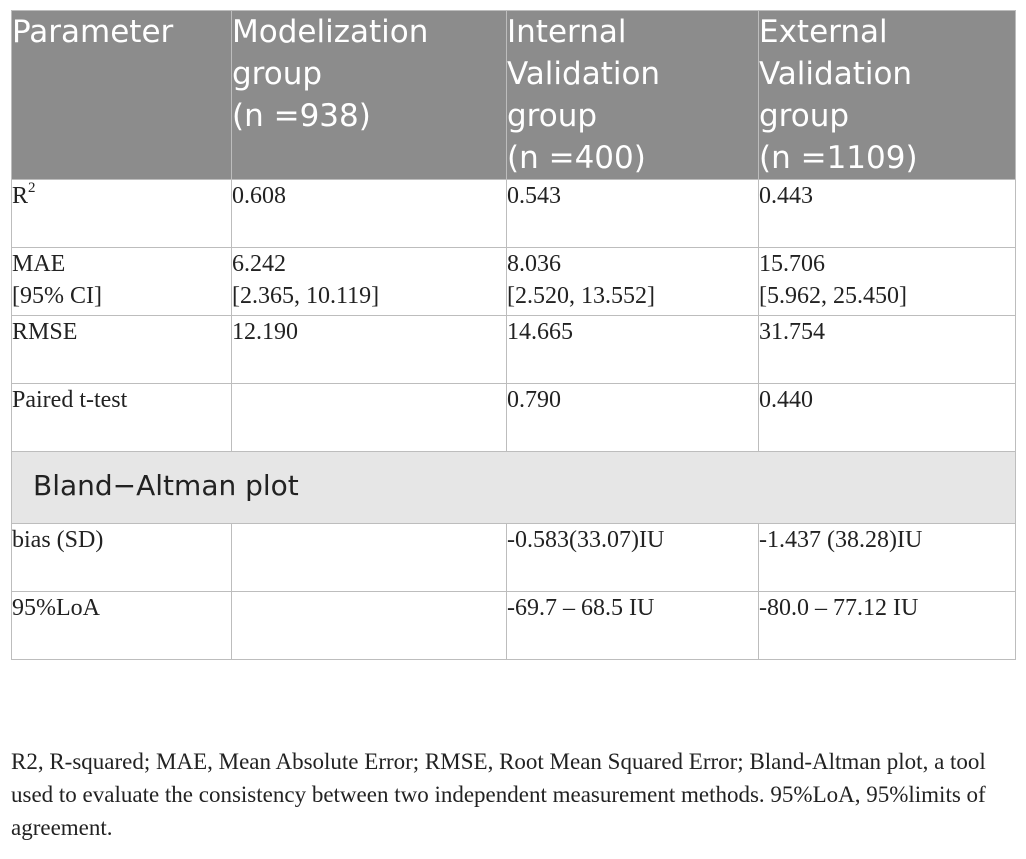 The height and width of the screenshot is (859, 1026). I want to click on row-label: Paired t-test, so click(121, 417).